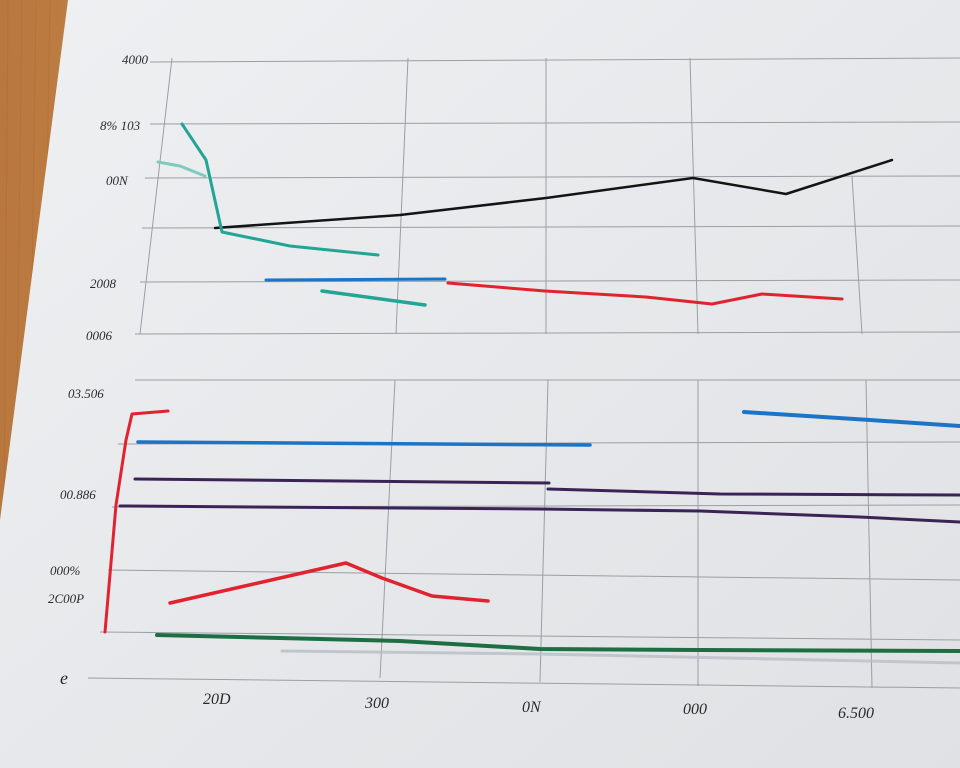  Describe the element at coordinates (66, 598) in the screenshot. I see `lower-y-tick-label: 2C00P` at that location.